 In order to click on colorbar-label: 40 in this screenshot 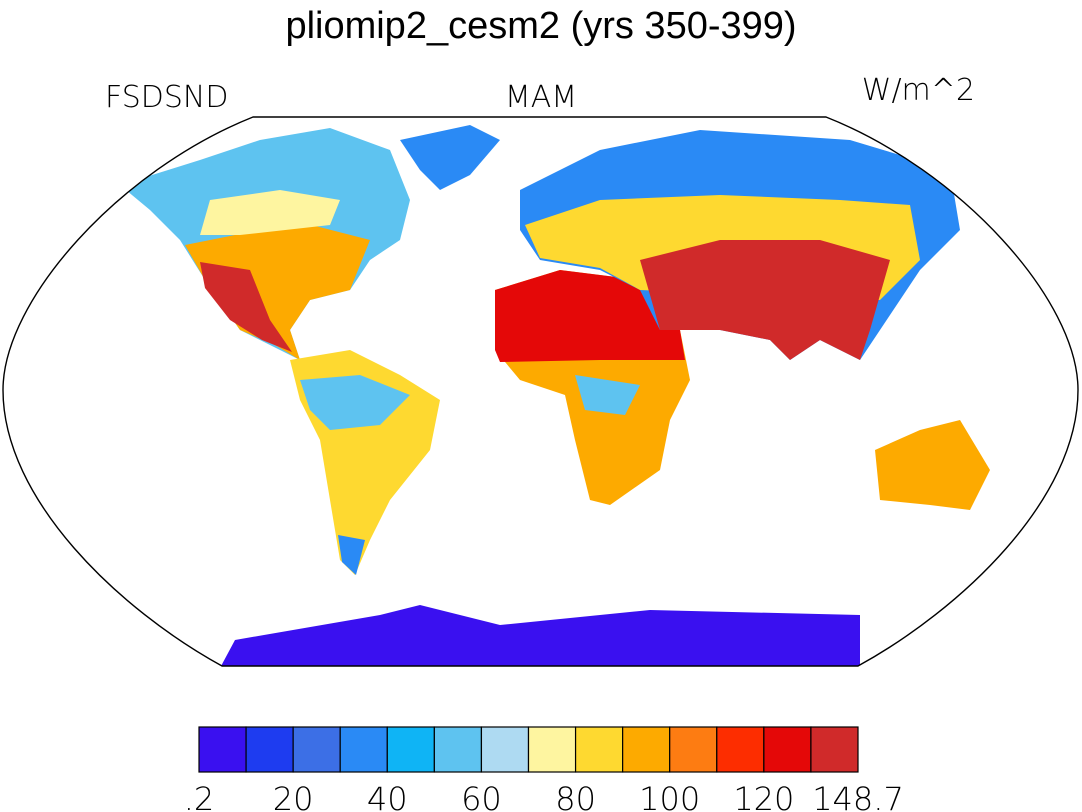, I will do `click(387, 796)`.